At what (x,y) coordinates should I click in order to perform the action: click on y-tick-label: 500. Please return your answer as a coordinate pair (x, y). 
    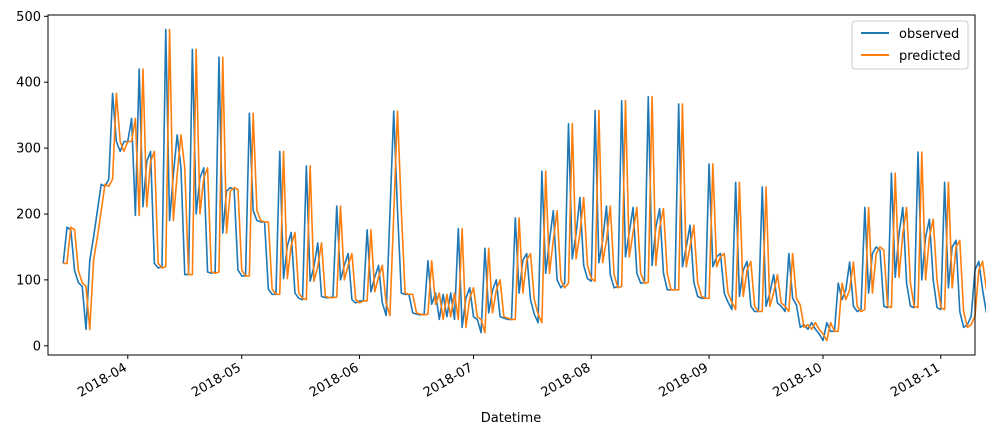
    Looking at the image, I should click on (28, 17).